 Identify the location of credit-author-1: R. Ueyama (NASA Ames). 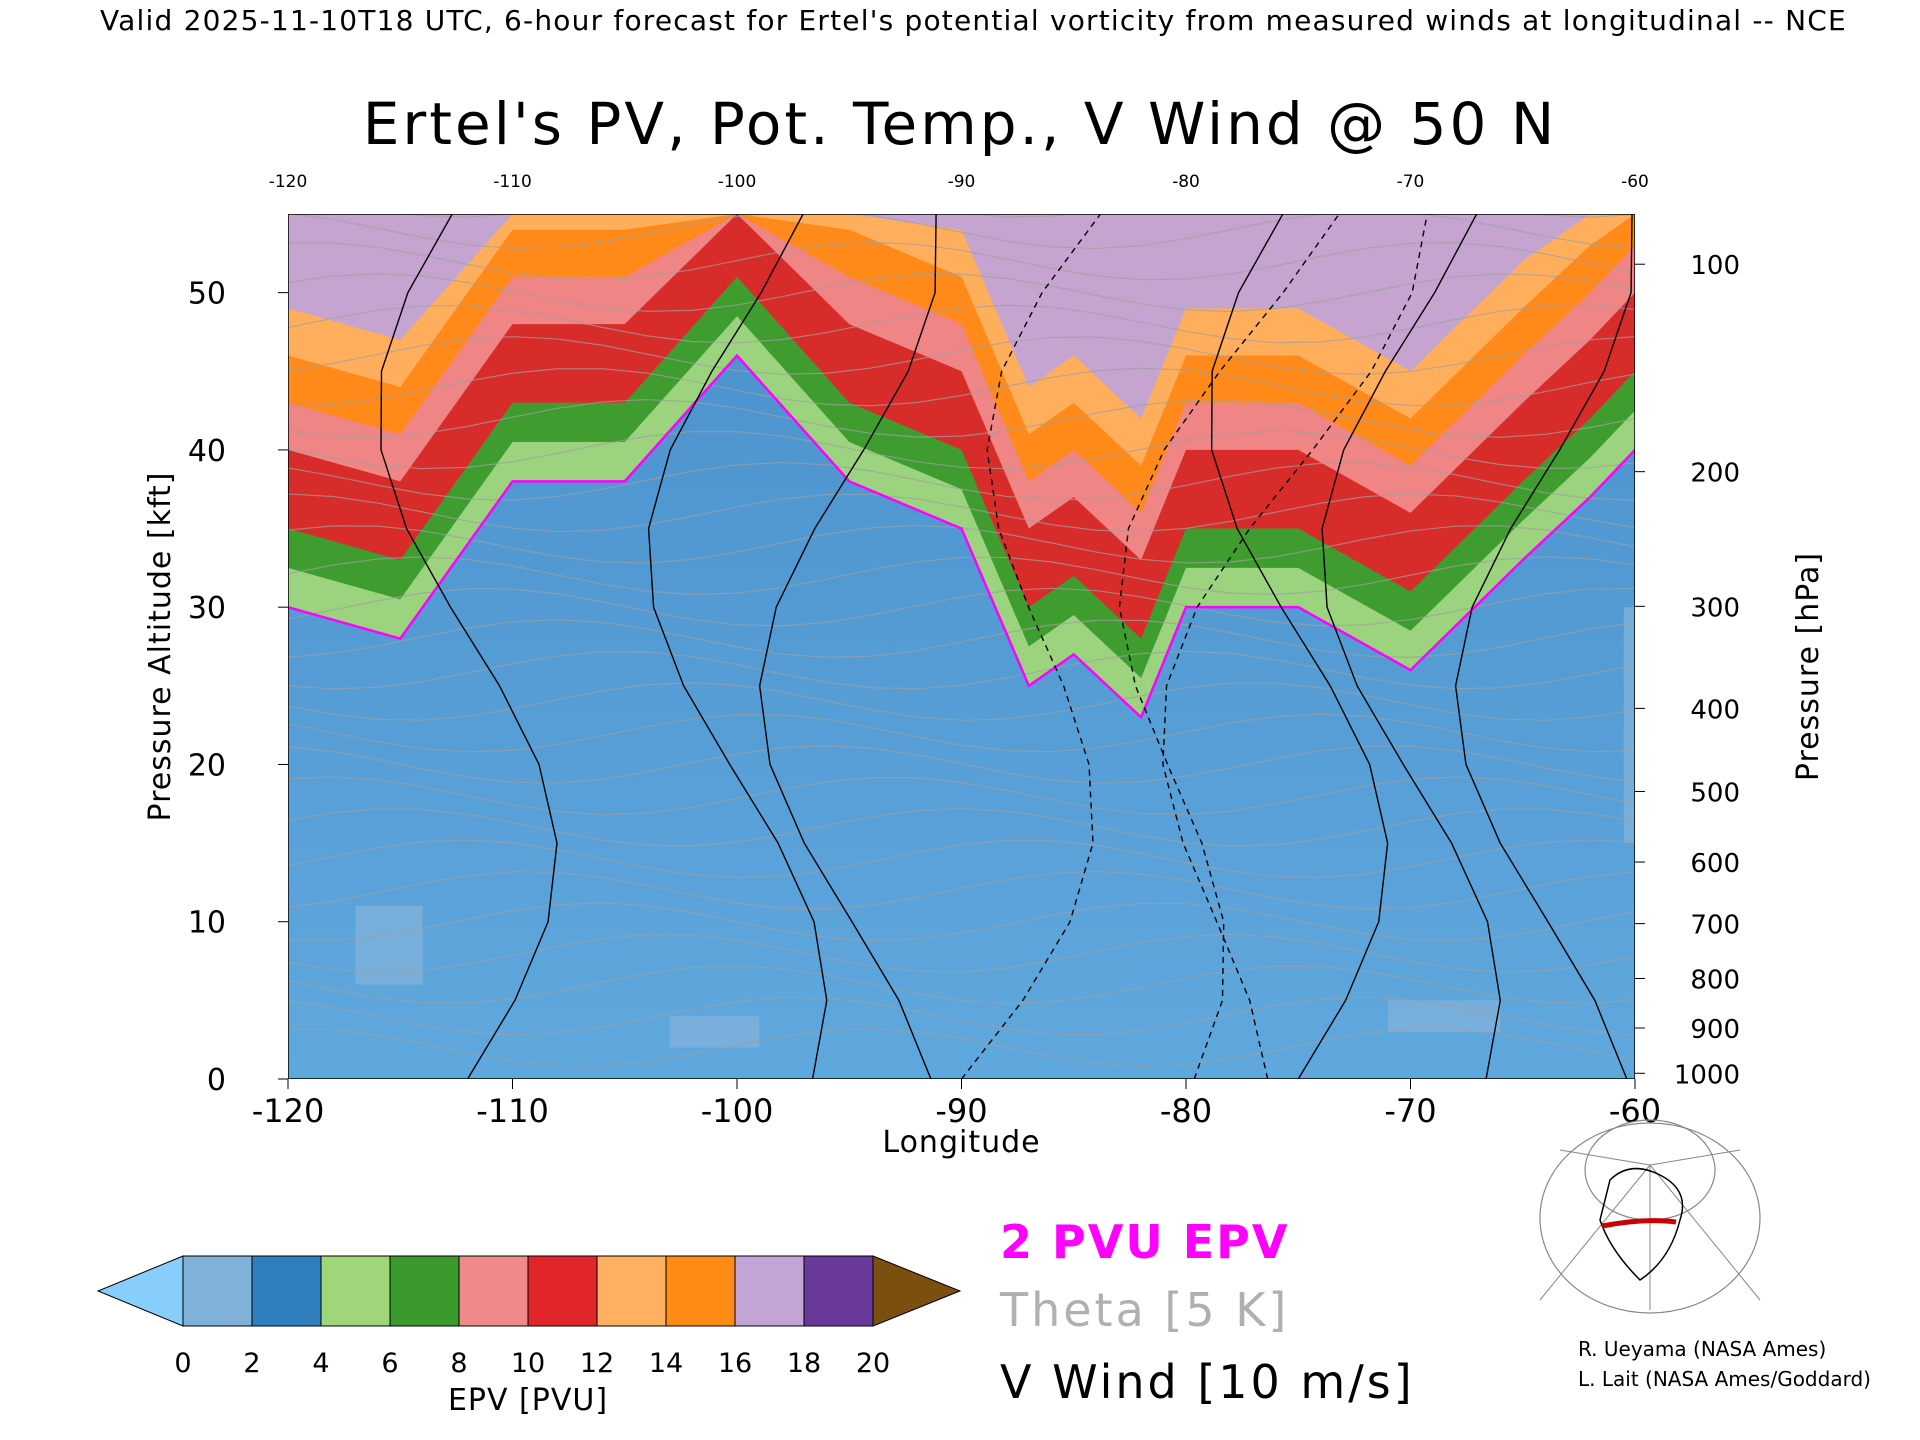
(1702, 1349).